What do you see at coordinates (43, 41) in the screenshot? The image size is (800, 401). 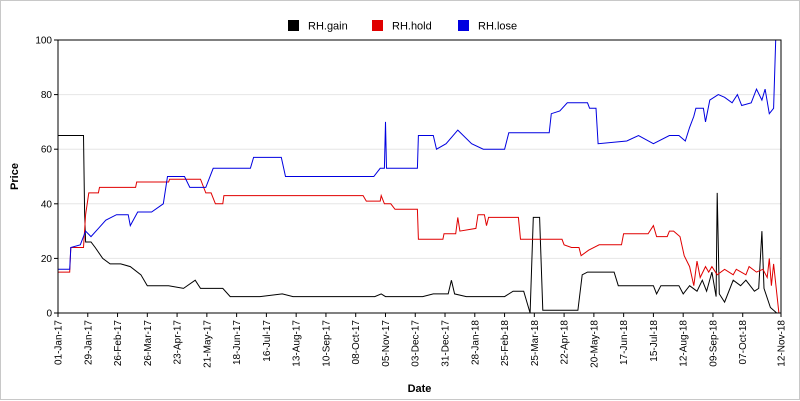 I see `y-tick-label: 100` at bounding box center [43, 41].